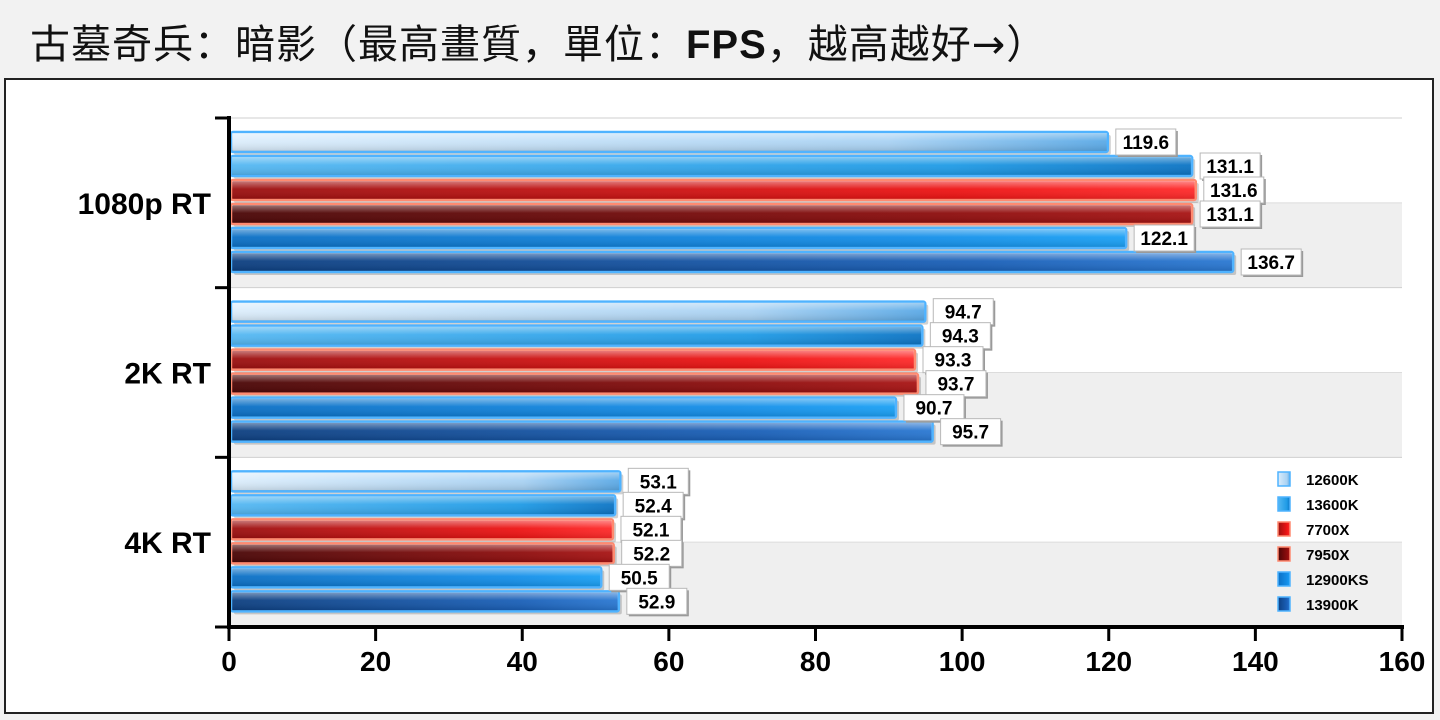 The height and width of the screenshot is (720, 1440). I want to click on value-label: 94.7, so click(963, 313).